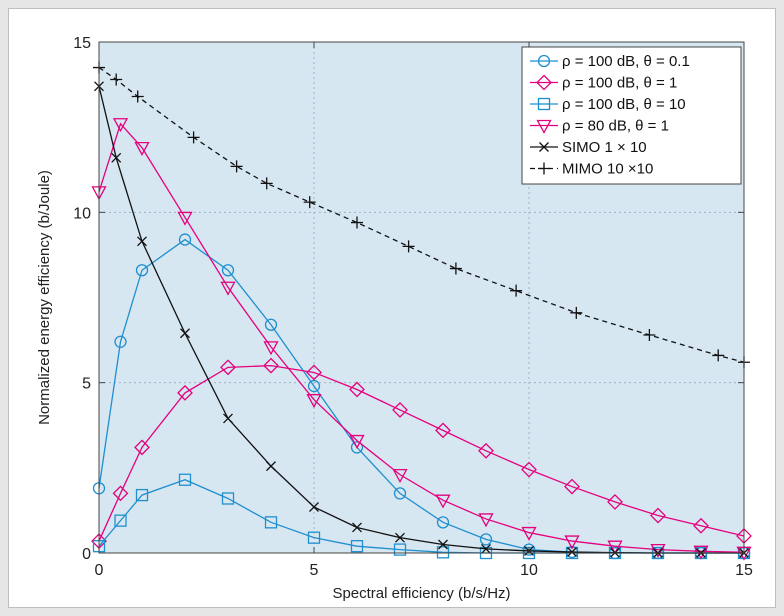  What do you see at coordinates (86, 554) in the screenshot?
I see `y-tick-label: 0` at bounding box center [86, 554].